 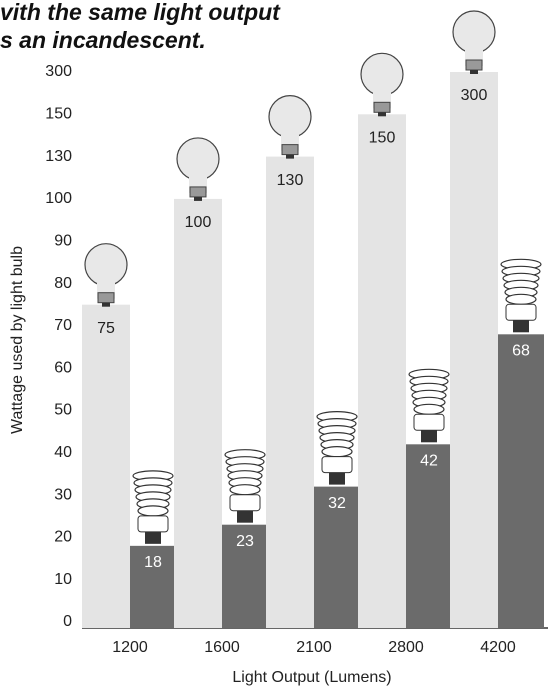 I want to click on y-axis-label: Wattage used by light bulb, so click(x=17, y=340).